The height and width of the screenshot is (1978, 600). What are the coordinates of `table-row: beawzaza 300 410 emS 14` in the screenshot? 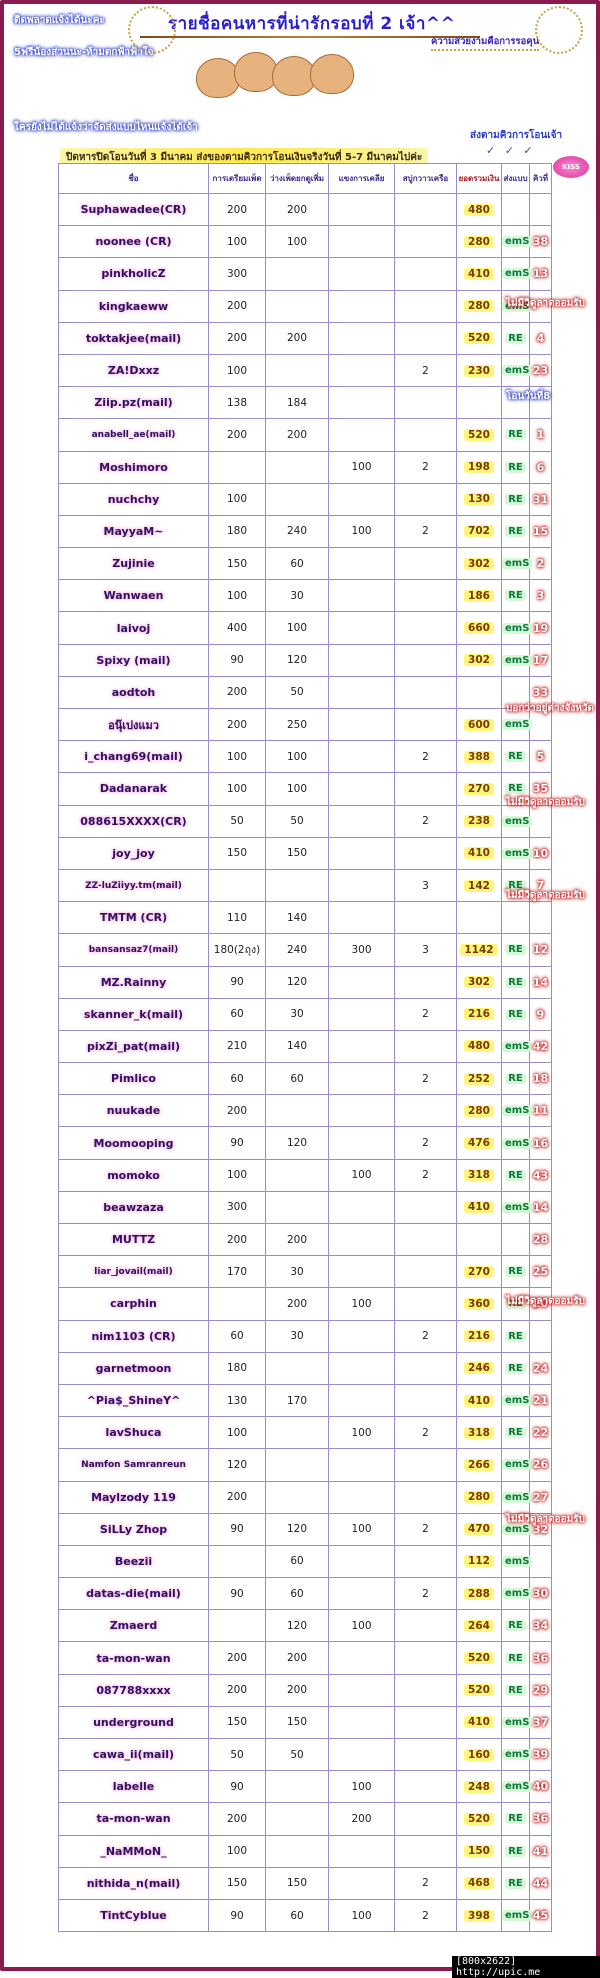 It's located at (305, 1207).